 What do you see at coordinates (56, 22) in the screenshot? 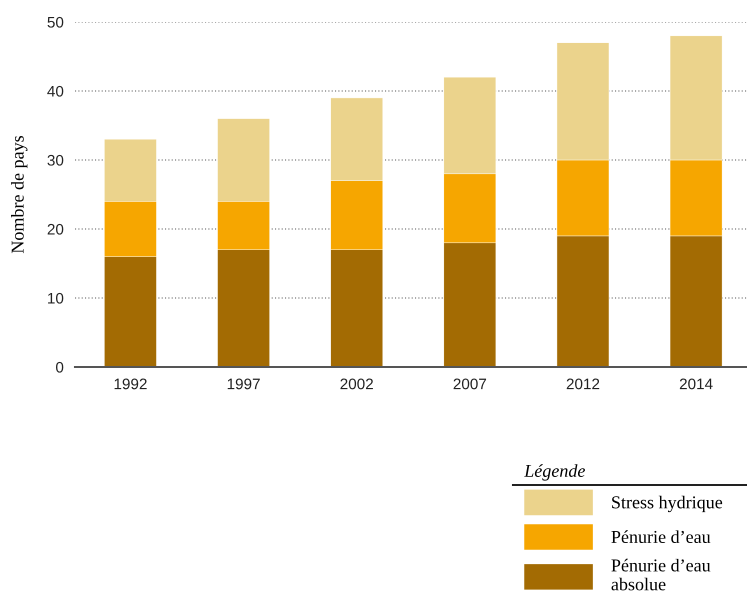
I see `y-tick-label: 50` at bounding box center [56, 22].